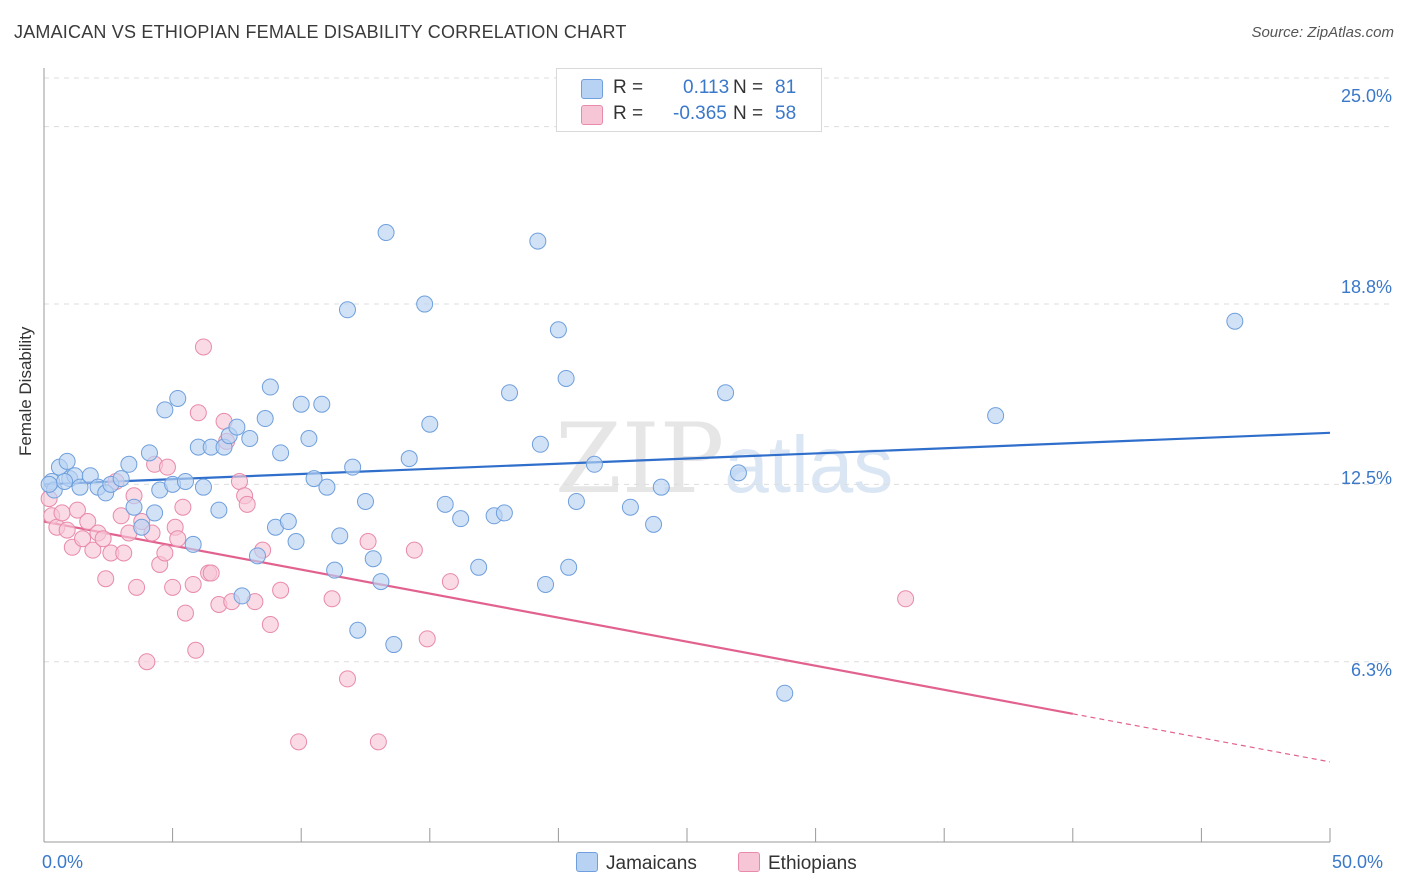 This screenshot has width=1406, height=892. Describe the element at coordinates (1201, 738) in the screenshot. I see `trend-line-extension` at that location.